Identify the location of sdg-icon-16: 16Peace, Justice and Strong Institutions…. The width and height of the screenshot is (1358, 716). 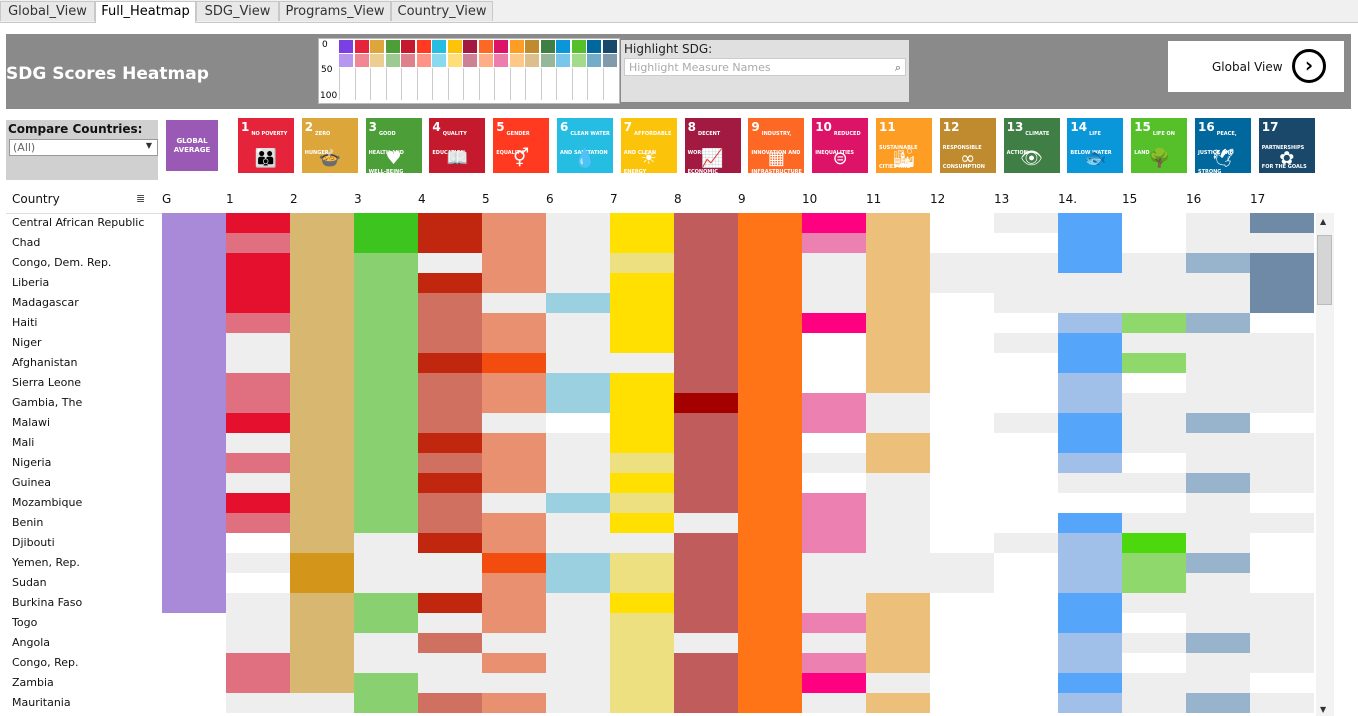
(1223, 156).